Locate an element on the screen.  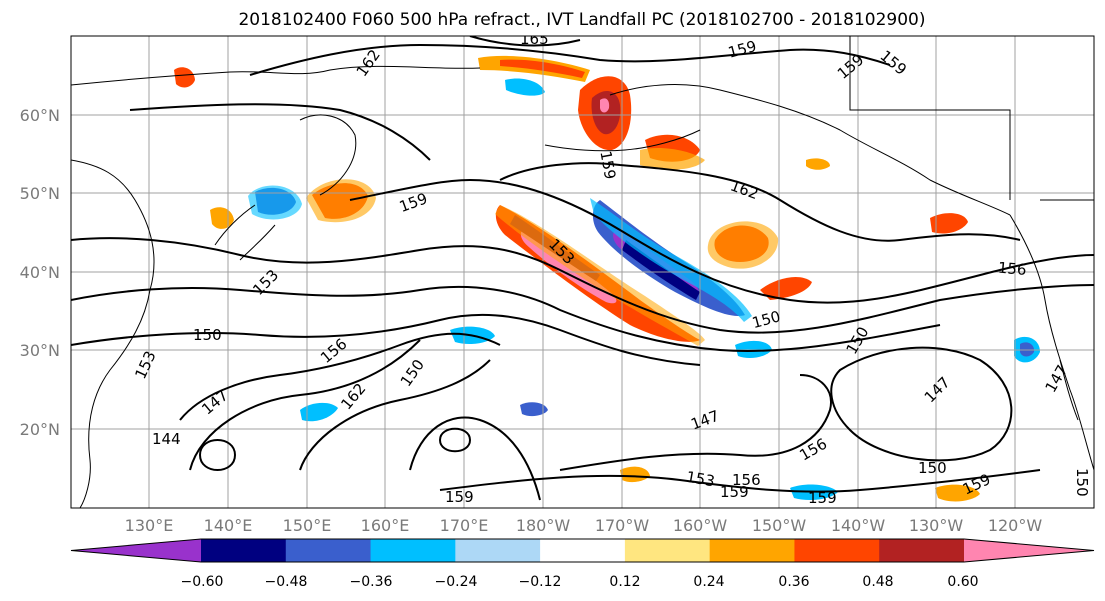
contour-south is located at coordinates (740, 481).